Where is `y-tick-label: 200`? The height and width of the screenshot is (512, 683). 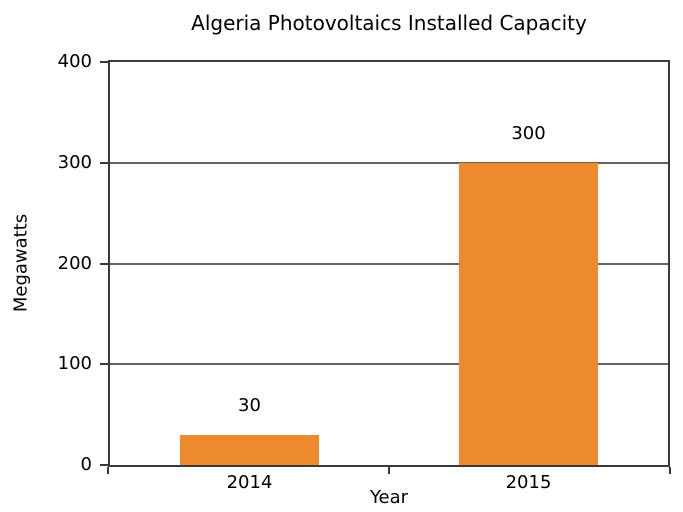
y-tick-label: 200 is located at coordinates (74, 263).